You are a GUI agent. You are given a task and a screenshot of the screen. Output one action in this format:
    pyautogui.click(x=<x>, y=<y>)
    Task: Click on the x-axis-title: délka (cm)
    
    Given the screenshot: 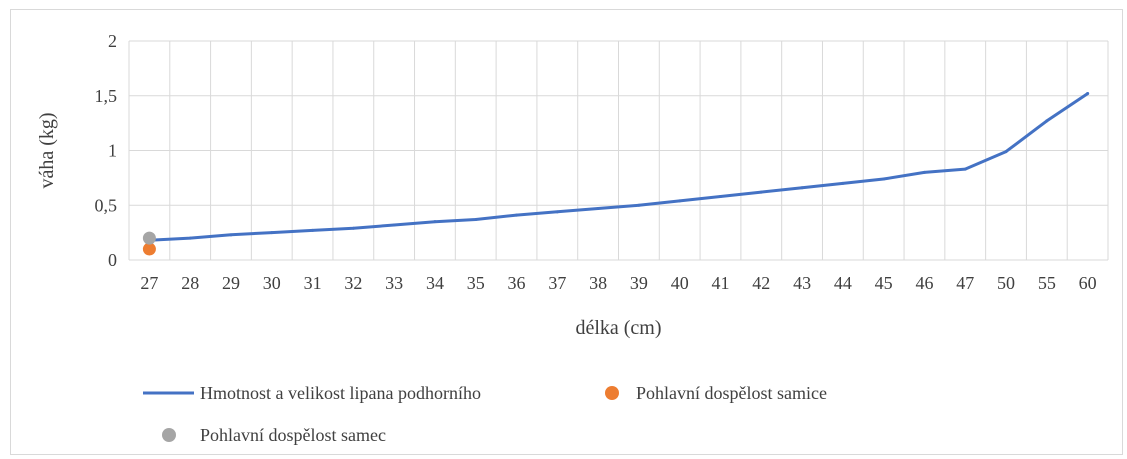 What is the action you would take?
    pyautogui.click(x=618, y=328)
    